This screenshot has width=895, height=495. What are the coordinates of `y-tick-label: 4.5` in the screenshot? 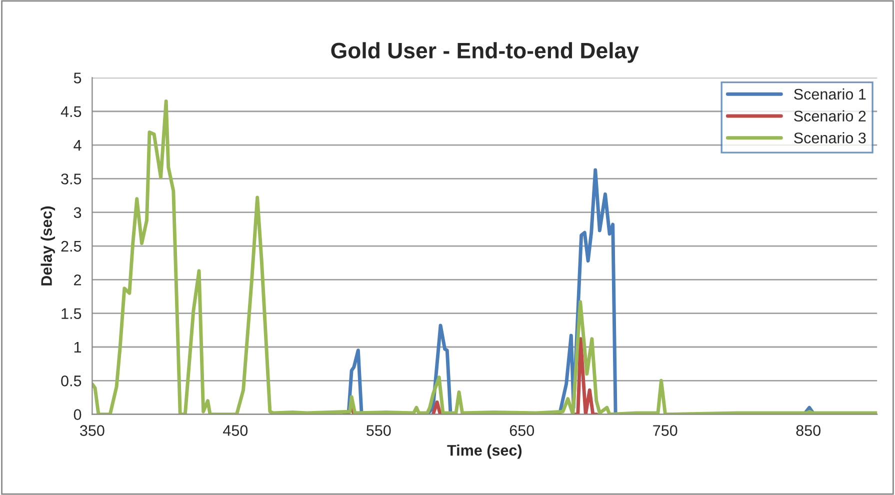 It's located at (71, 112).